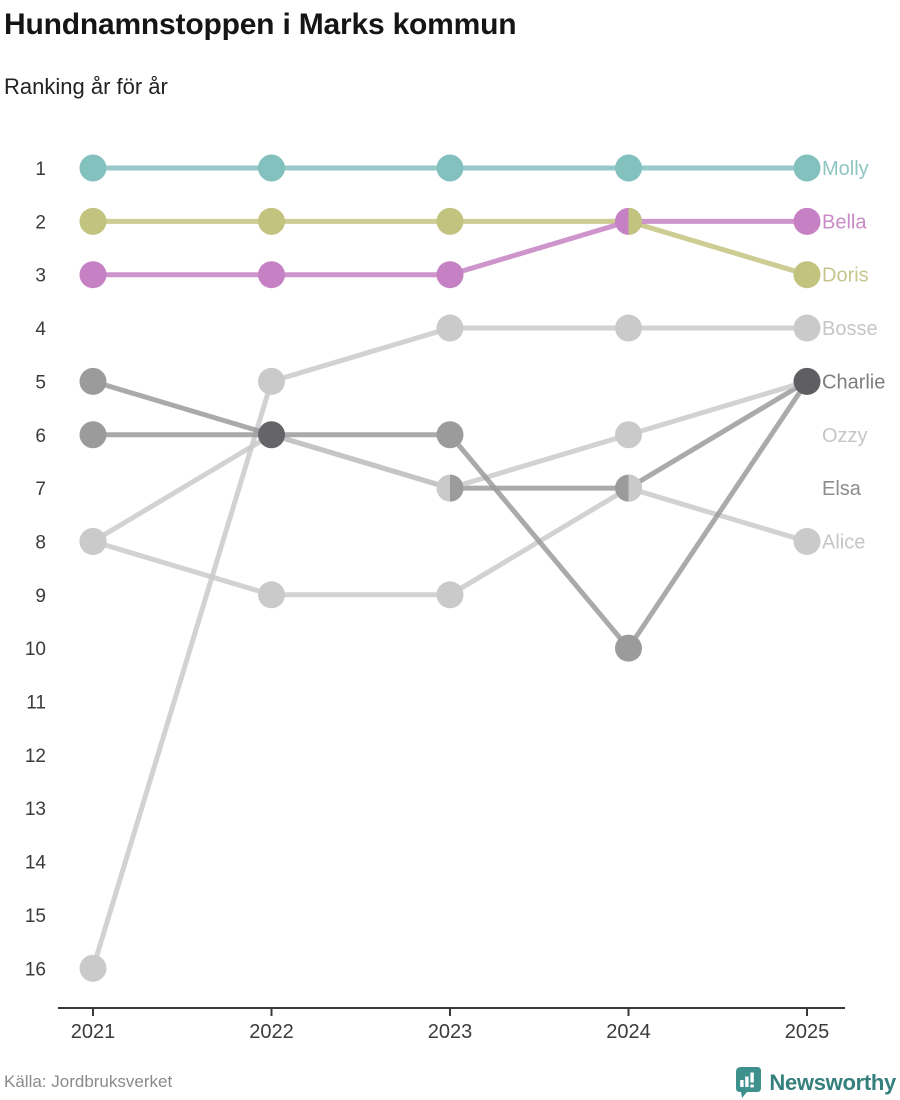  I want to click on series-label-bosse: Bosse, so click(850, 329).